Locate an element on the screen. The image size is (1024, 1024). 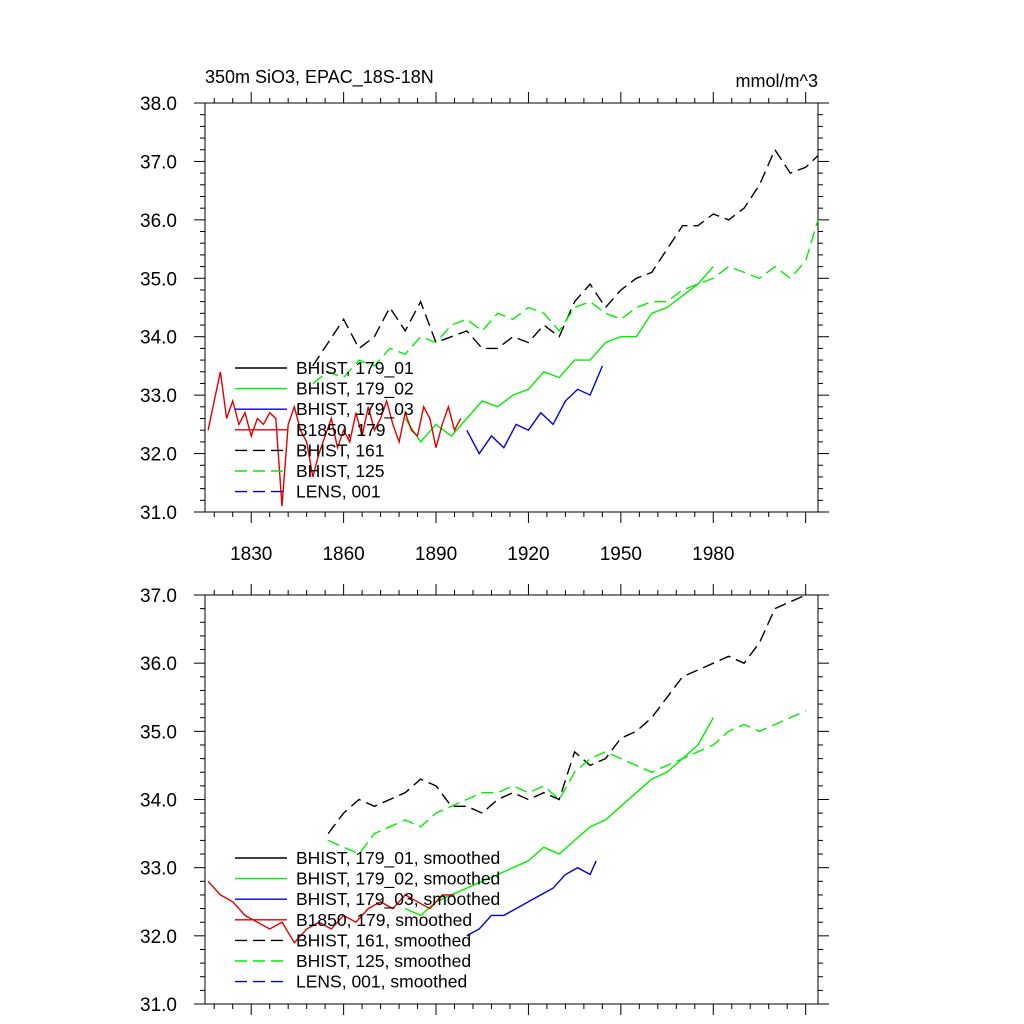
x-tick-label: 1920 is located at coordinates (528, 554).